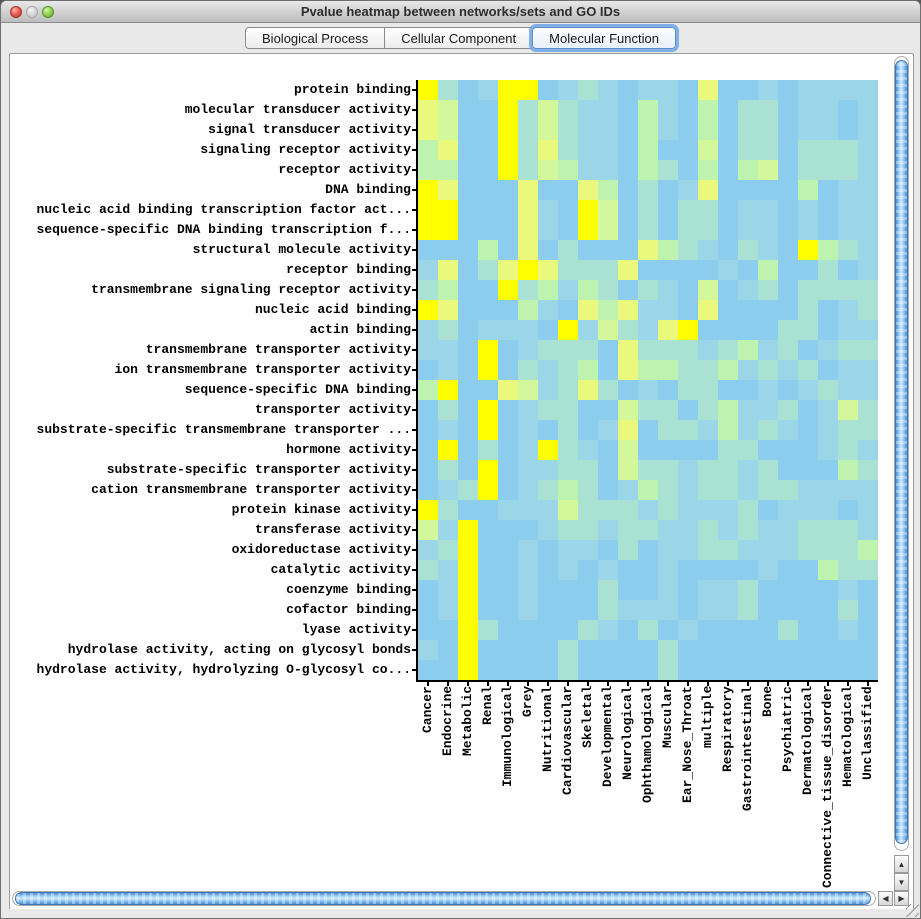  I want to click on scroll-down-button: ▼, so click(901, 882).